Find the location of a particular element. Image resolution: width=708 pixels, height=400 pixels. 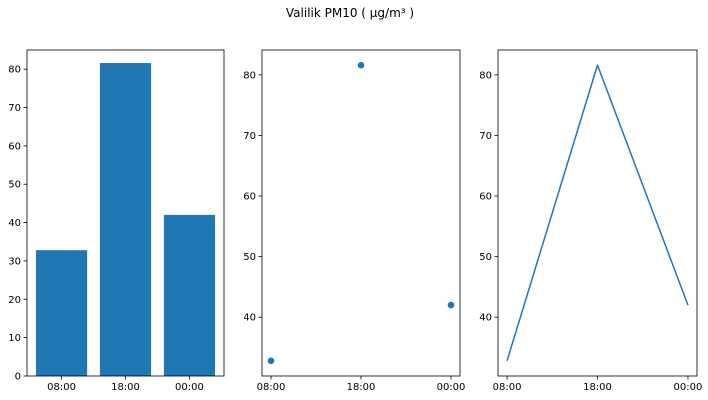

y-tick-label: 20 is located at coordinates (14, 300).